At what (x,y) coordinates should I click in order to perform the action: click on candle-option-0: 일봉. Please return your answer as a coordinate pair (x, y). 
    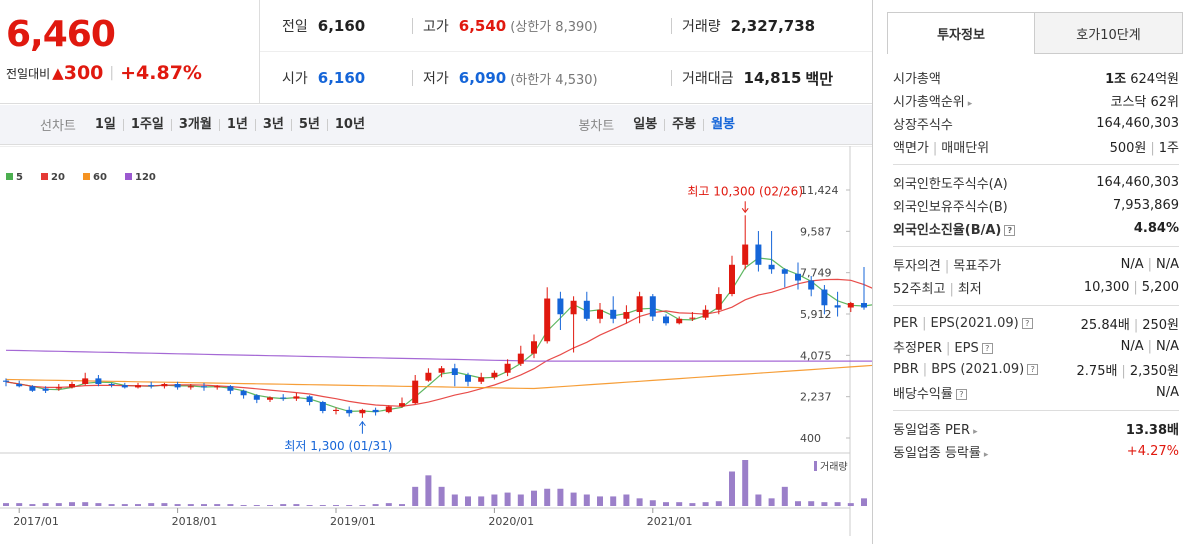
    Looking at the image, I should click on (646, 124).